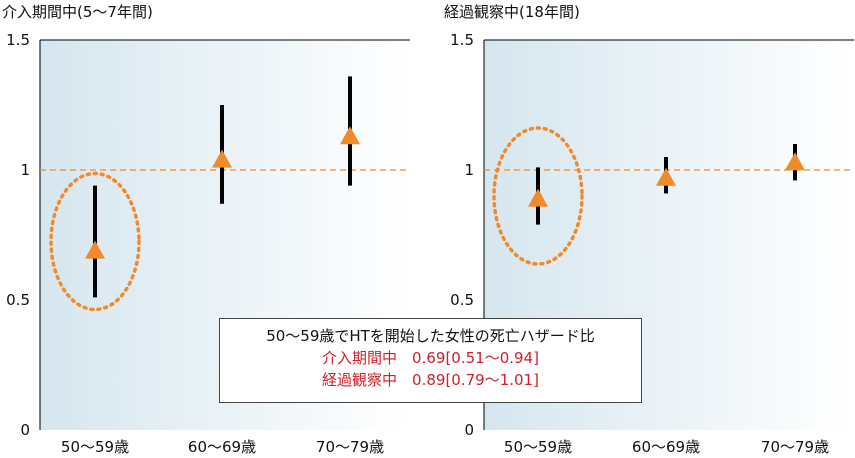  I want to click on note-followup-line: 経過観察中 0.89[0.79〜1.01], so click(430, 380).